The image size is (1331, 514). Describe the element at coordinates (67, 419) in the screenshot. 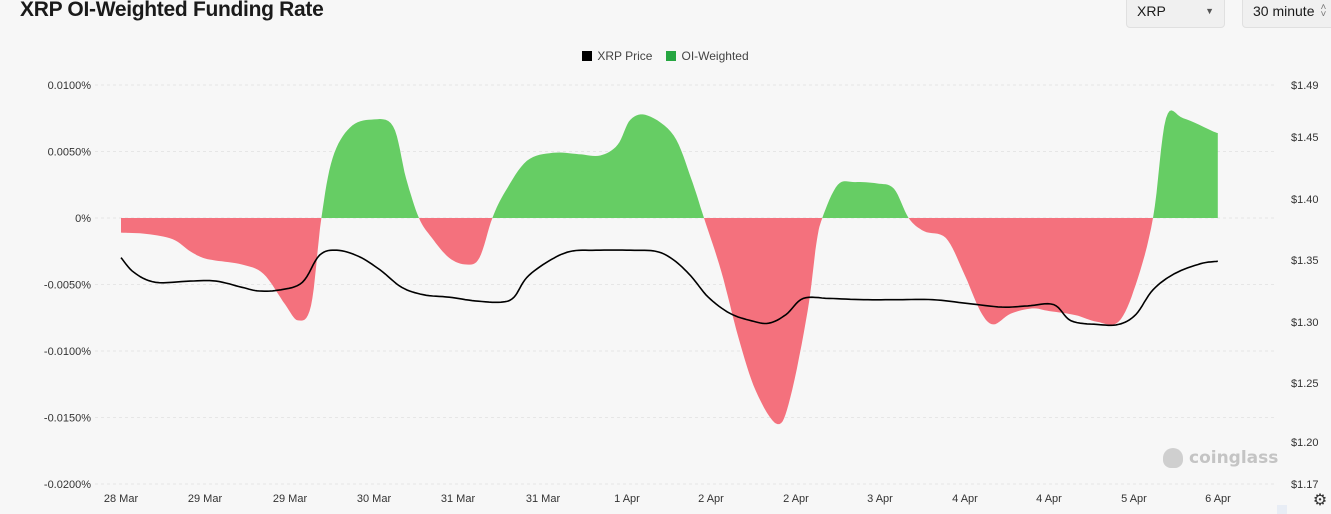

I see `y-left-tick-label: -0.0150%` at that location.